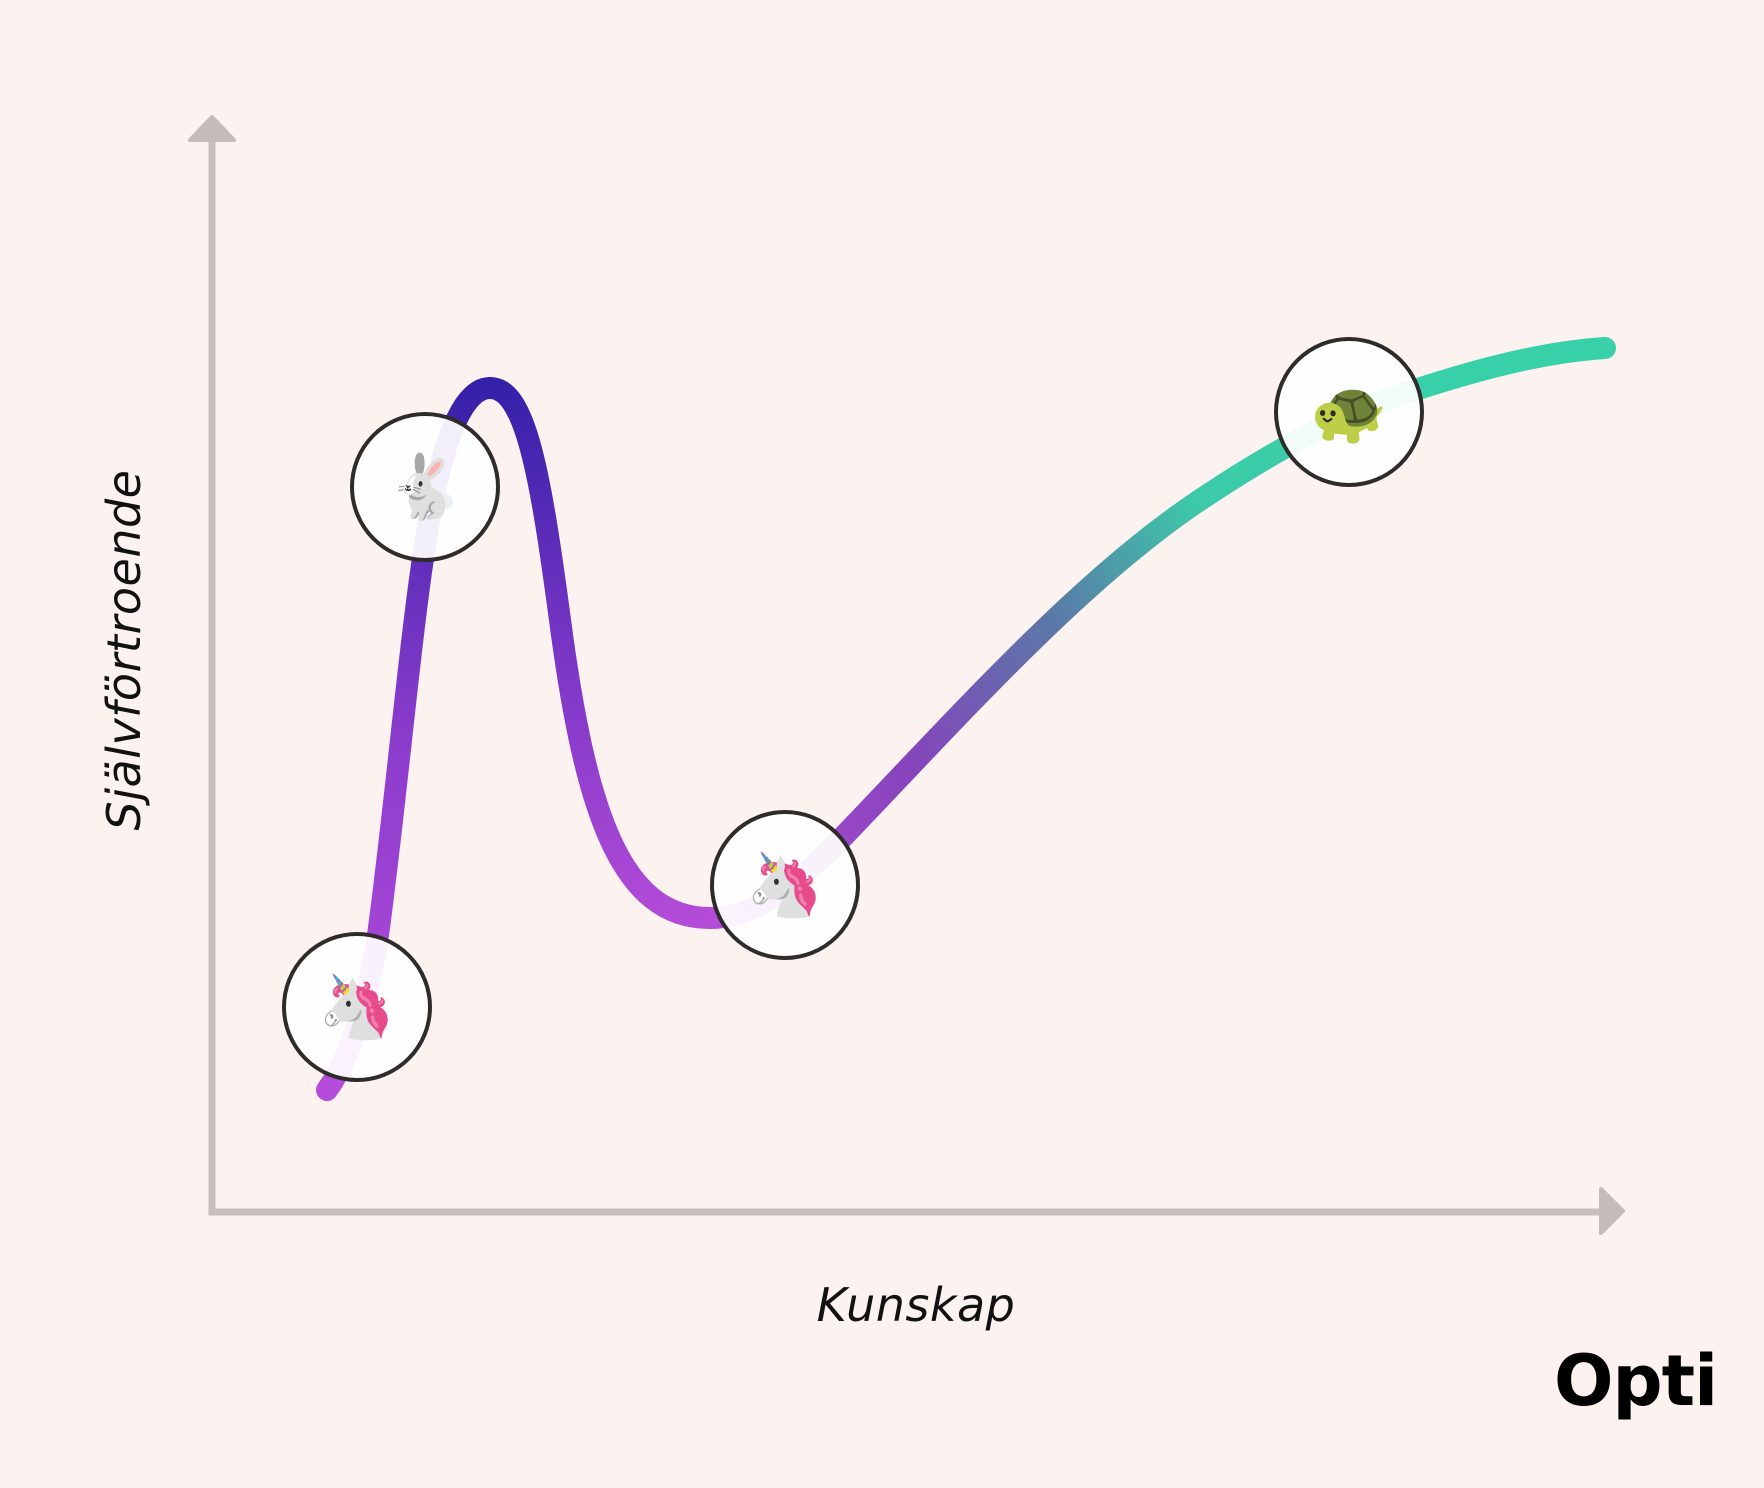  I want to click on marker-turtle-plateau: 🐢, so click(1349, 412).